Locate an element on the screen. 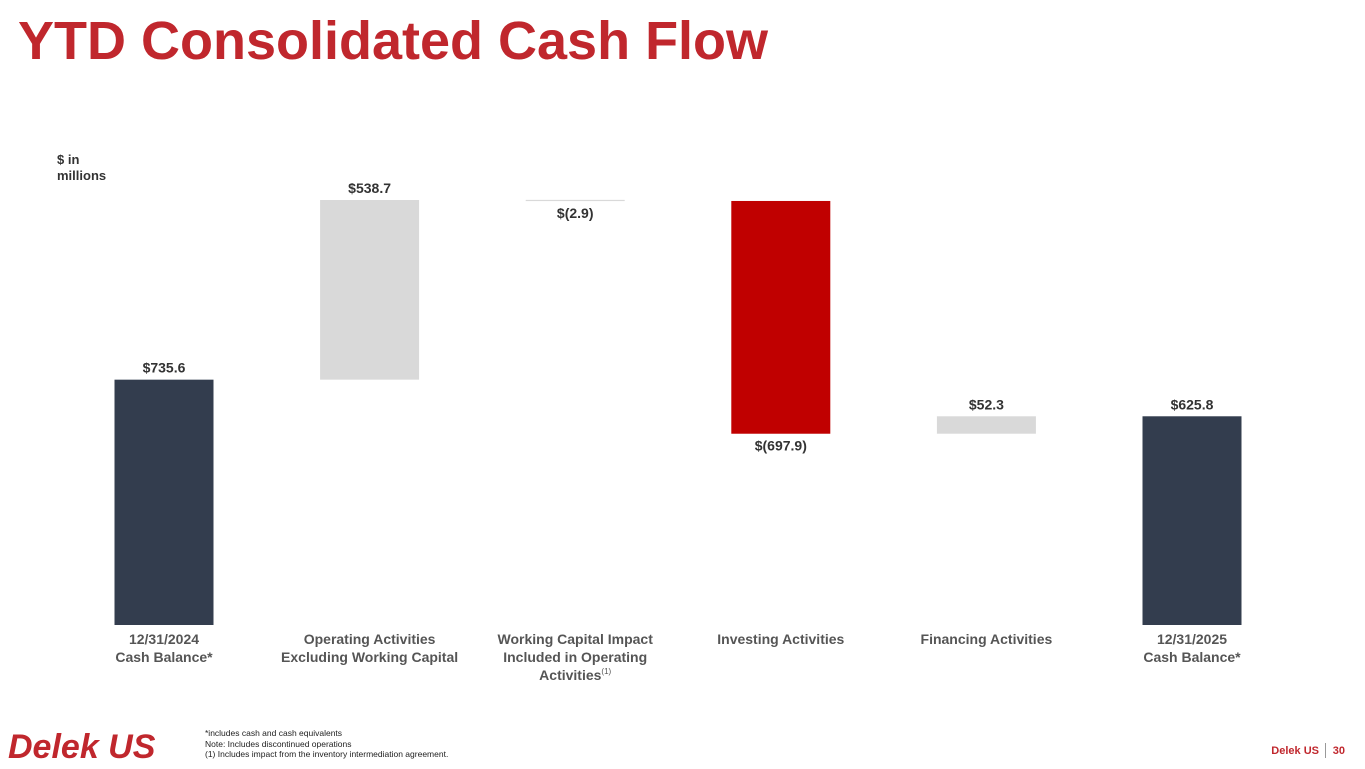 The width and height of the screenshot is (1365, 769). category-label-6: 12/31/2025 Cash Balance* is located at coordinates (1192, 648).